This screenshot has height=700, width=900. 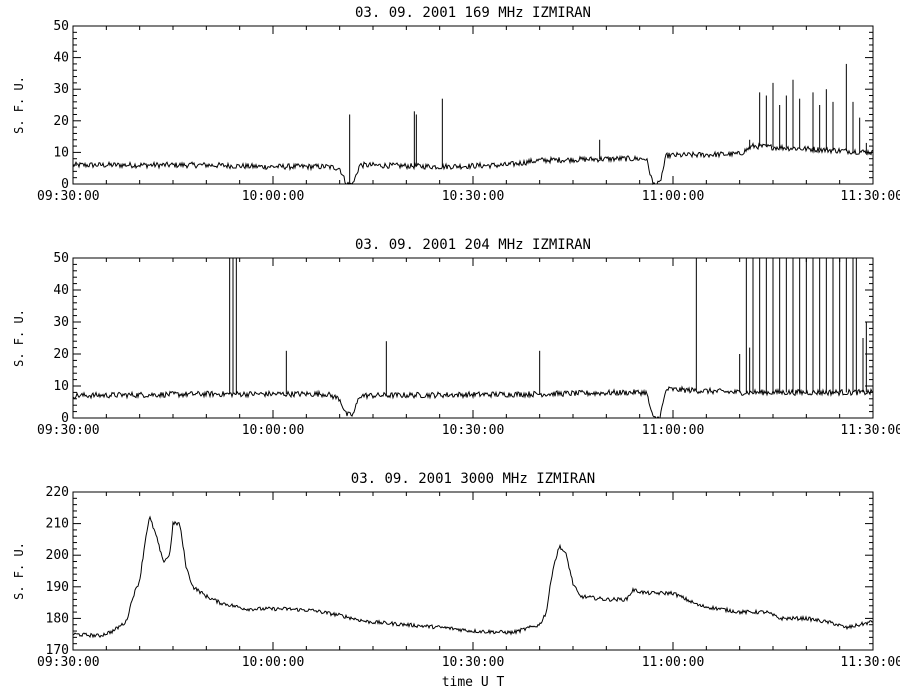 I want to click on y-tick-label: 210, so click(x=57, y=524).